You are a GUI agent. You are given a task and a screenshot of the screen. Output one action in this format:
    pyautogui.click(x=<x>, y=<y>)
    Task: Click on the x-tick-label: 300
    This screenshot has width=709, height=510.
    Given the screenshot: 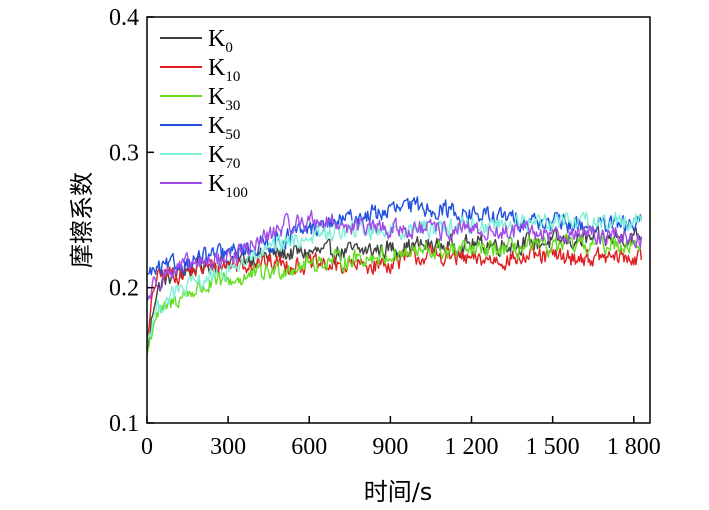 What is the action you would take?
    pyautogui.click(x=228, y=447)
    